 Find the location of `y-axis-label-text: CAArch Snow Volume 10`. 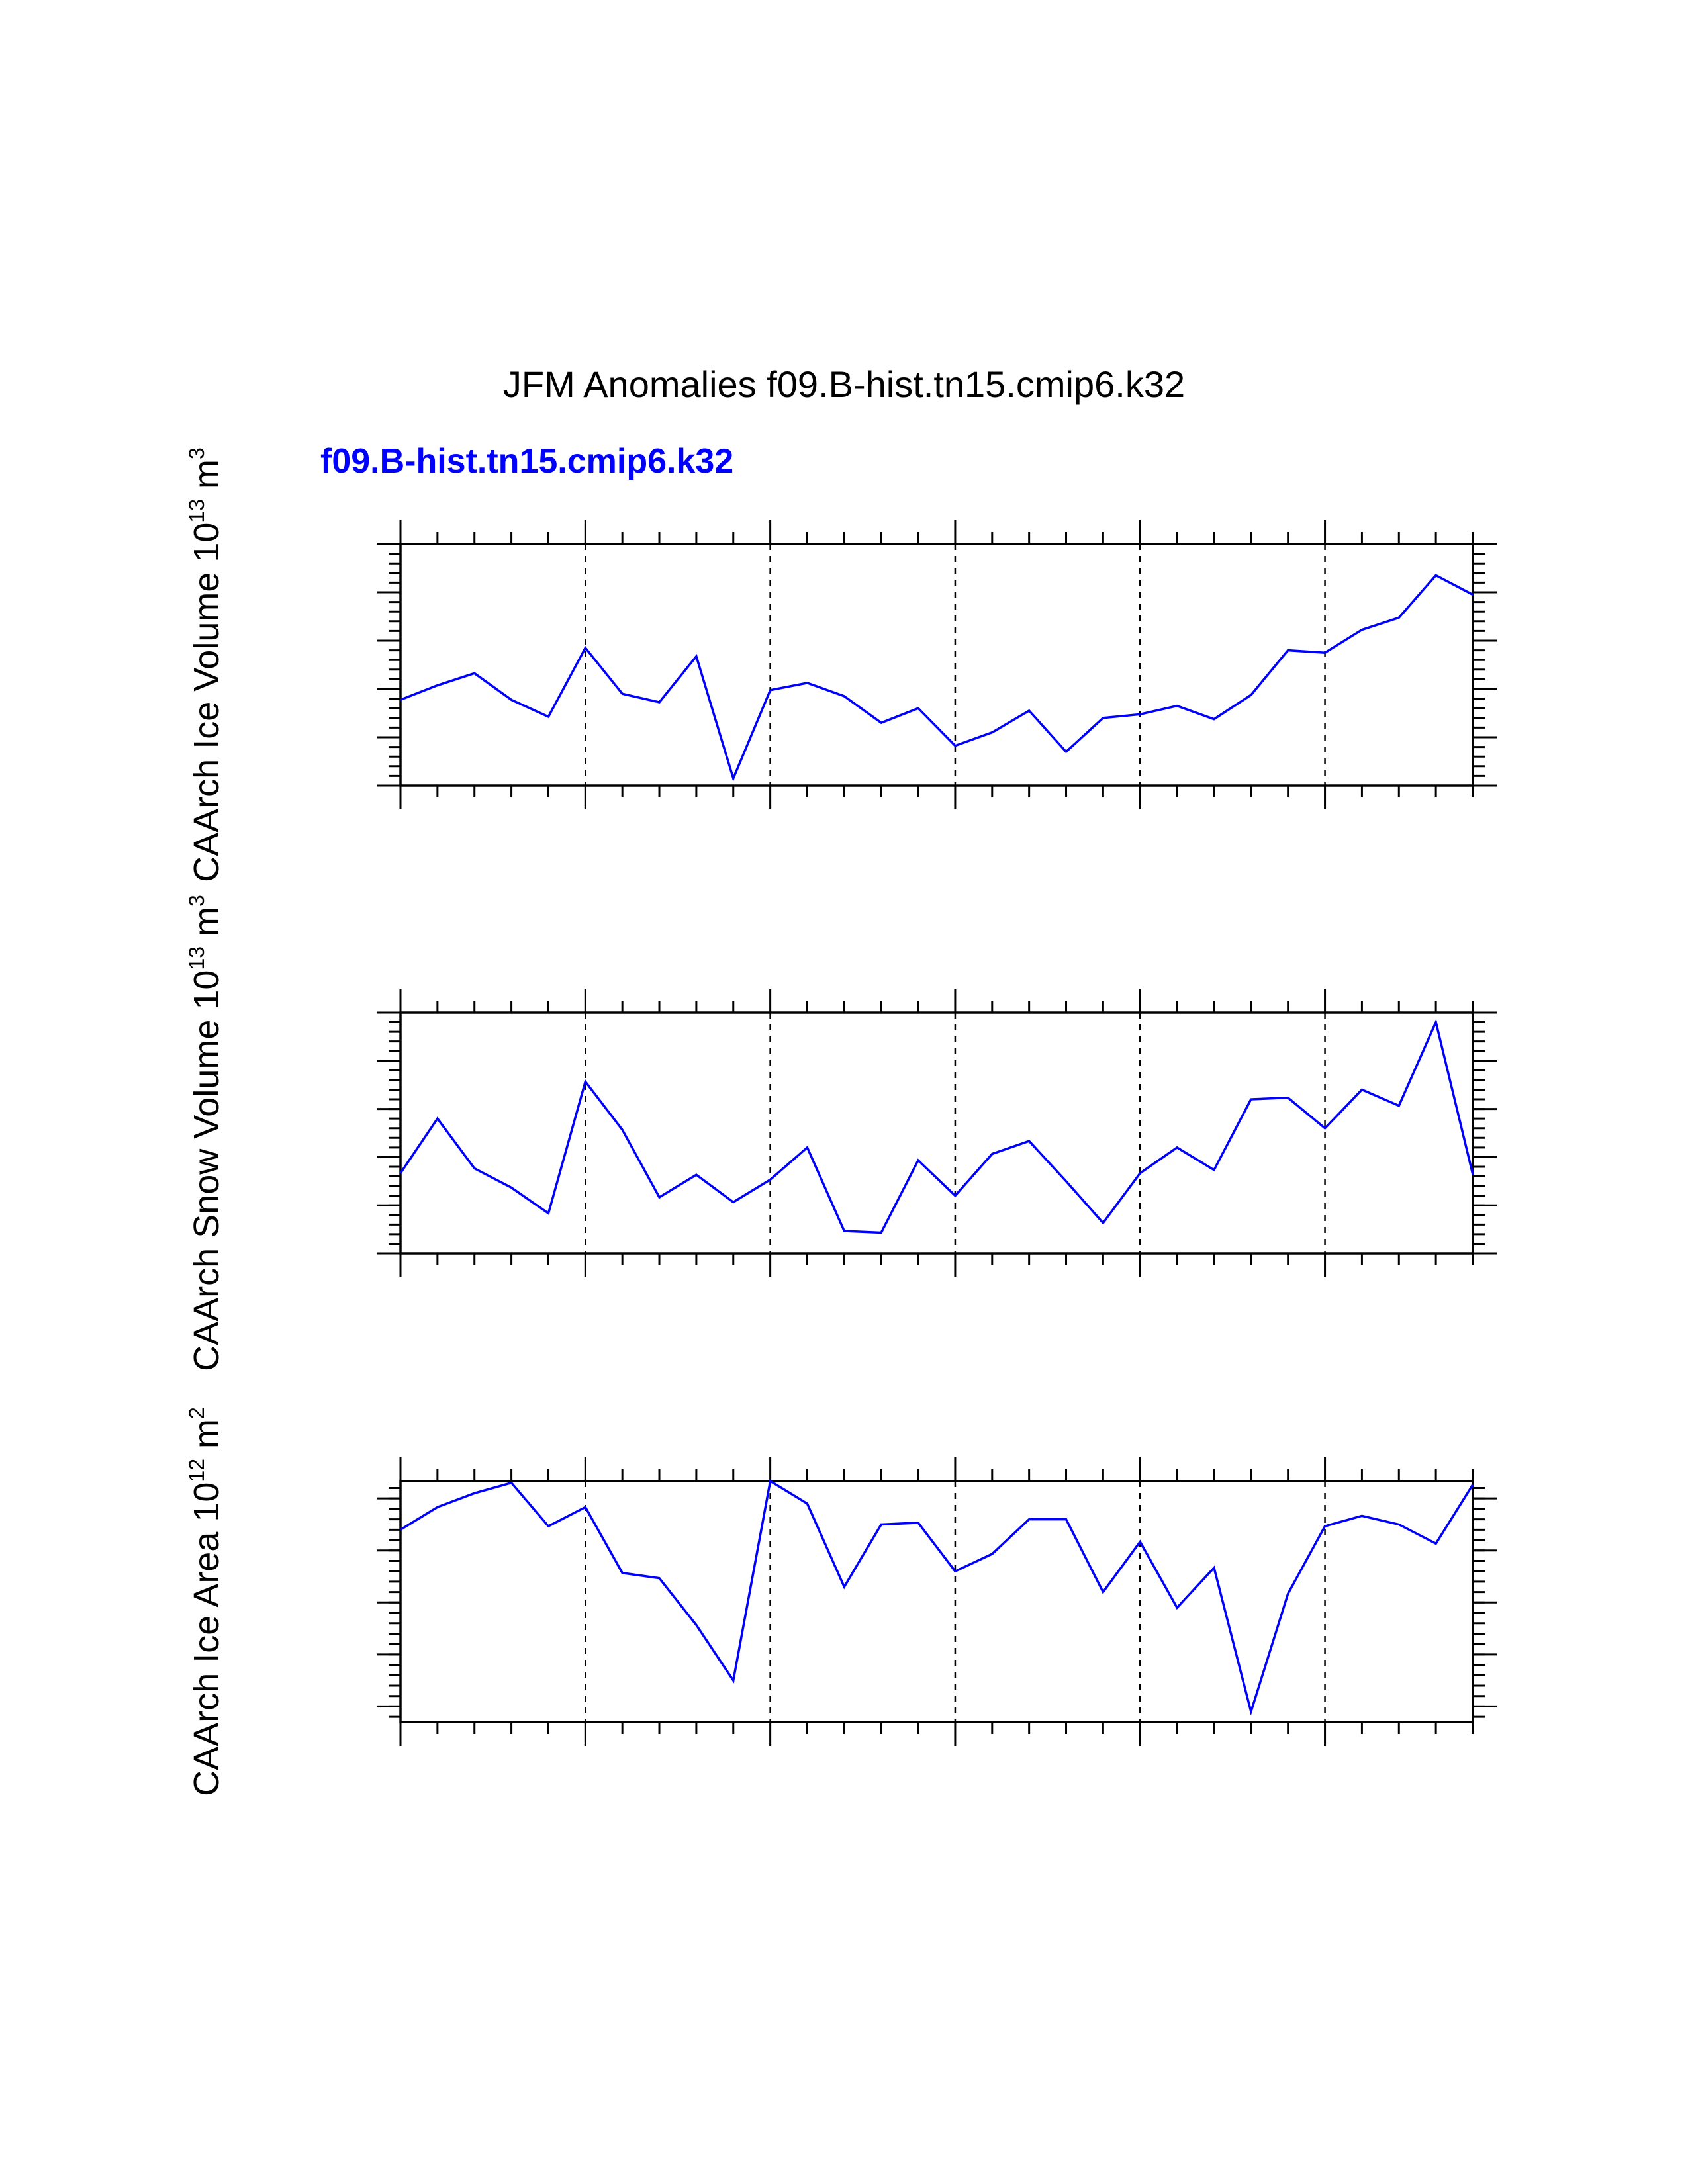

y-axis-label-text: CAArch Snow Volume 10 is located at coordinates (206, 1170).